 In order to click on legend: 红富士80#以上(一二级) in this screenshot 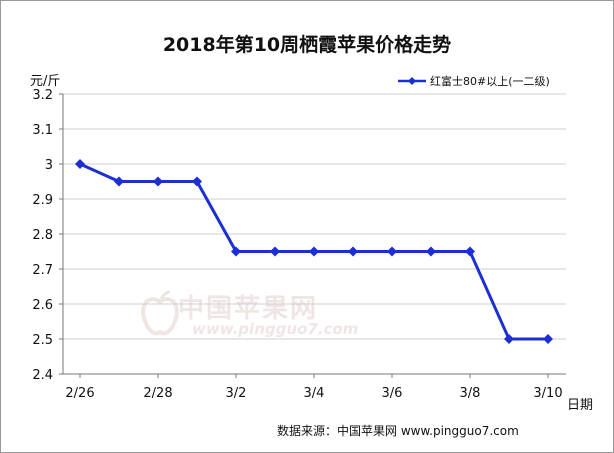, I will do `click(474, 81)`.